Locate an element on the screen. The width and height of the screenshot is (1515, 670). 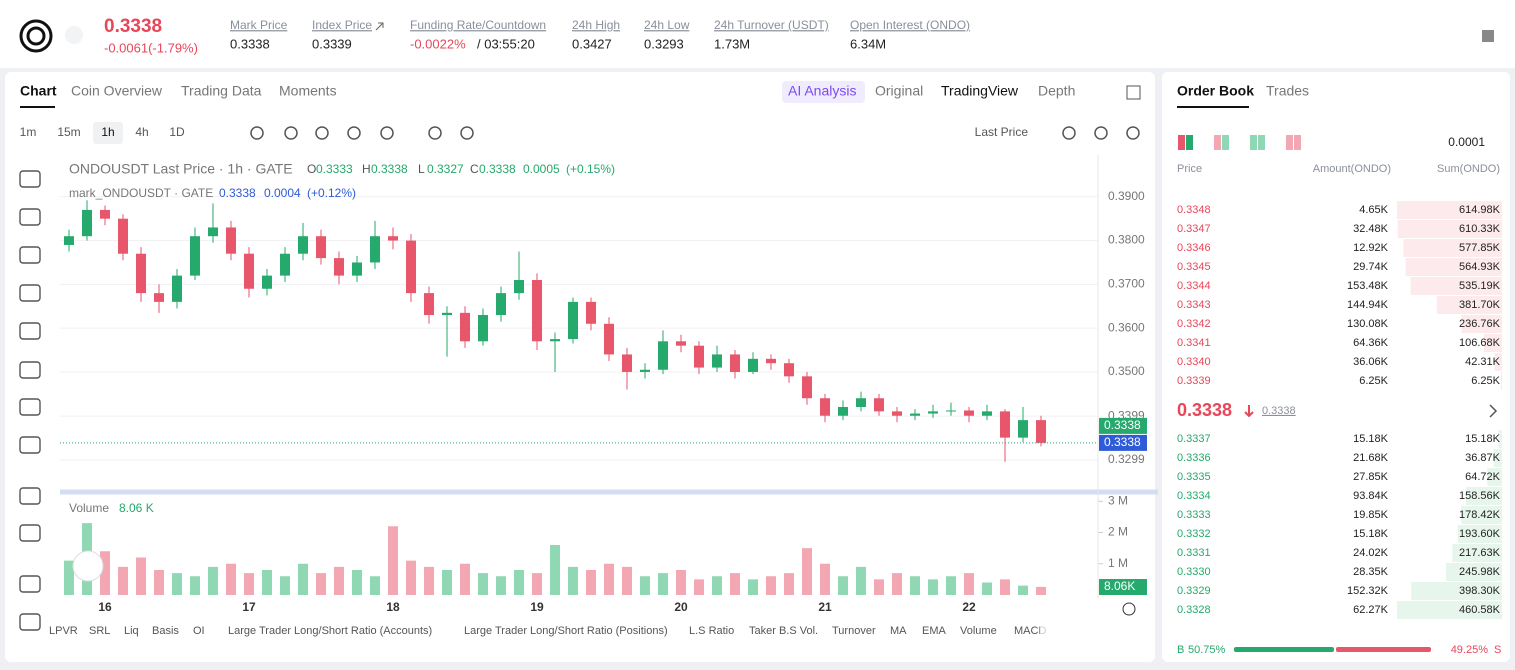
tab: Chart is located at coordinates (38, 91).